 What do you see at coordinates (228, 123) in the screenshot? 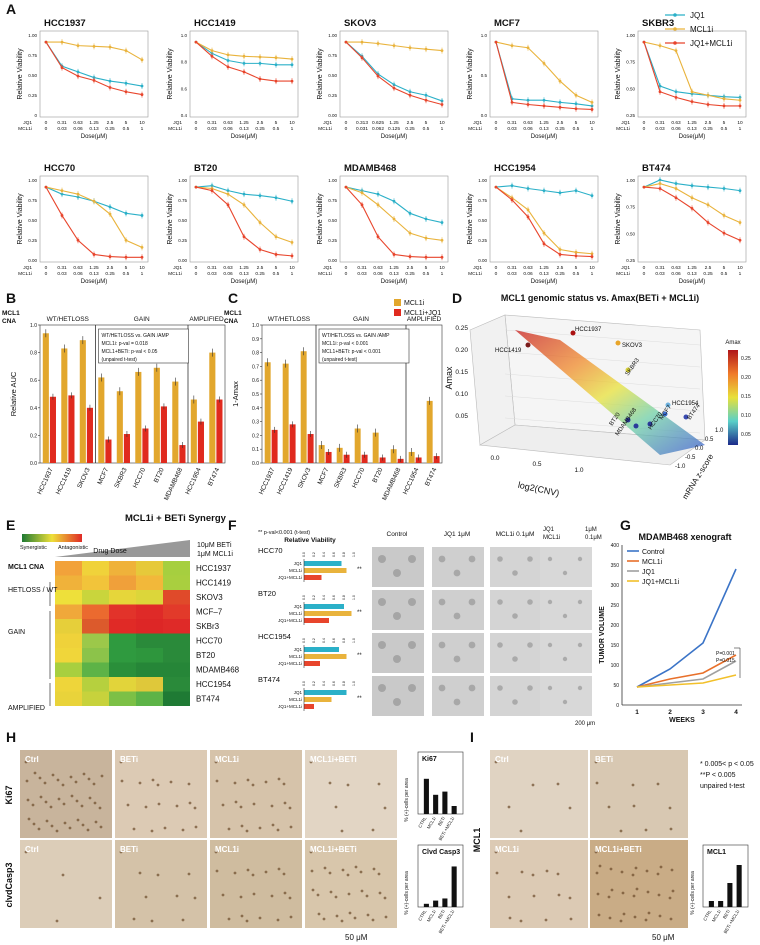
I see `x-tick-jq1: 0.63` at bounding box center [228, 123].